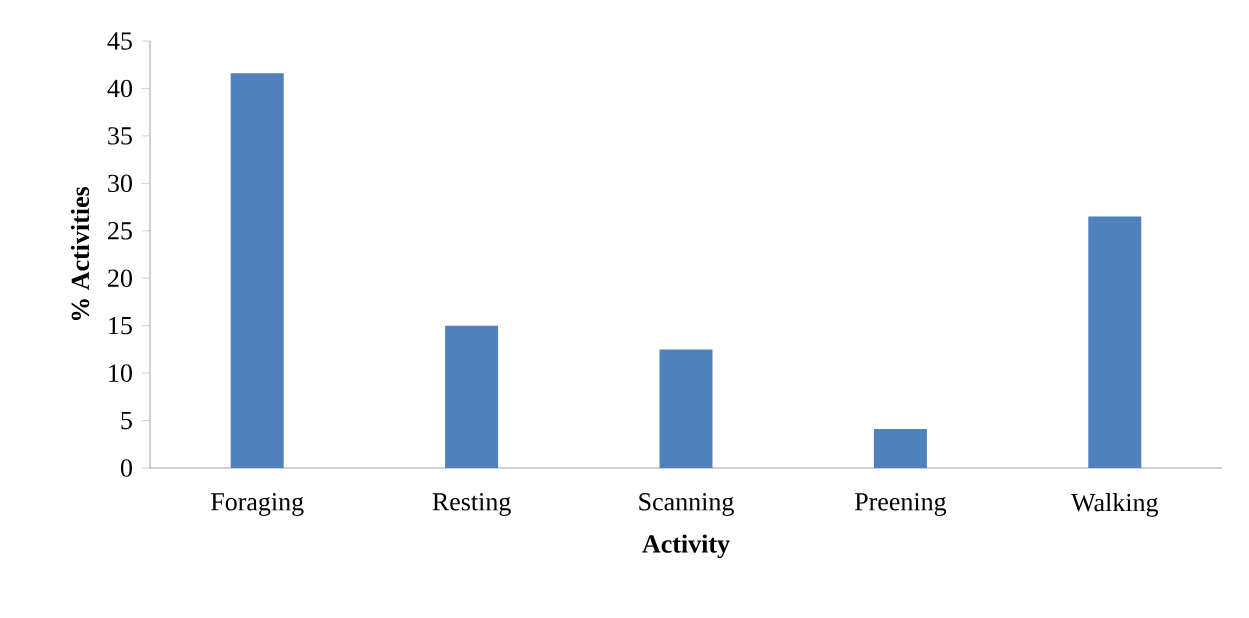  I want to click on y-tick-label: 20, so click(120, 278).